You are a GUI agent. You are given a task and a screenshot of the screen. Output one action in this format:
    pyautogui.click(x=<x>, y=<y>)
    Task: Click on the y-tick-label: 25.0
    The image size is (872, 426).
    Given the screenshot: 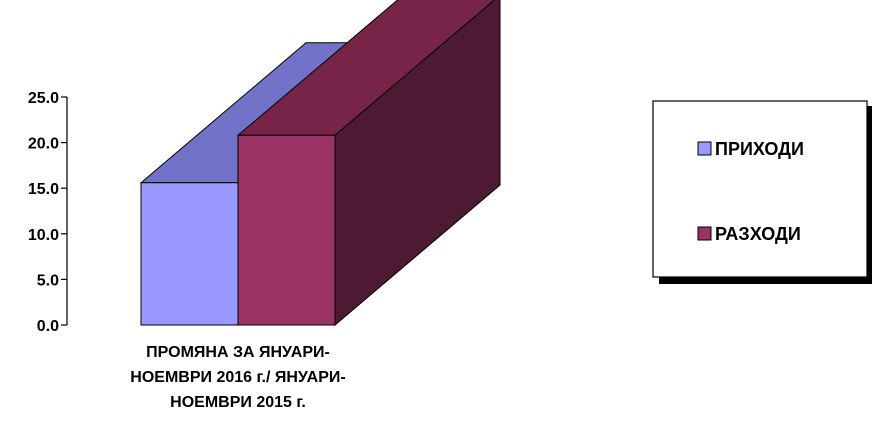 What is the action you would take?
    pyautogui.click(x=43, y=98)
    